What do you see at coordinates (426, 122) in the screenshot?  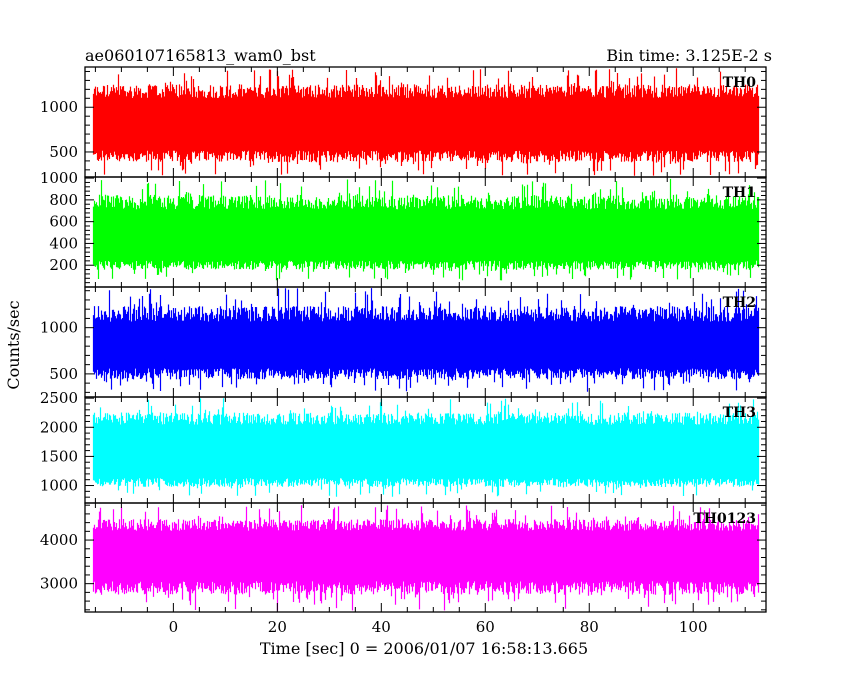 I see `series-trace-th0` at bounding box center [426, 122].